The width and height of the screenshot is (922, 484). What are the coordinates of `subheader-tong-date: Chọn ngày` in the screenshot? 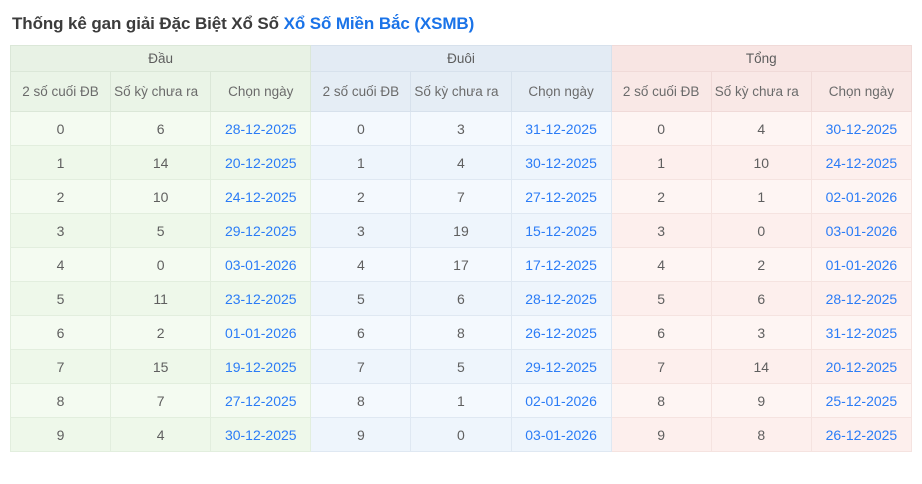 It's located at (861, 91).